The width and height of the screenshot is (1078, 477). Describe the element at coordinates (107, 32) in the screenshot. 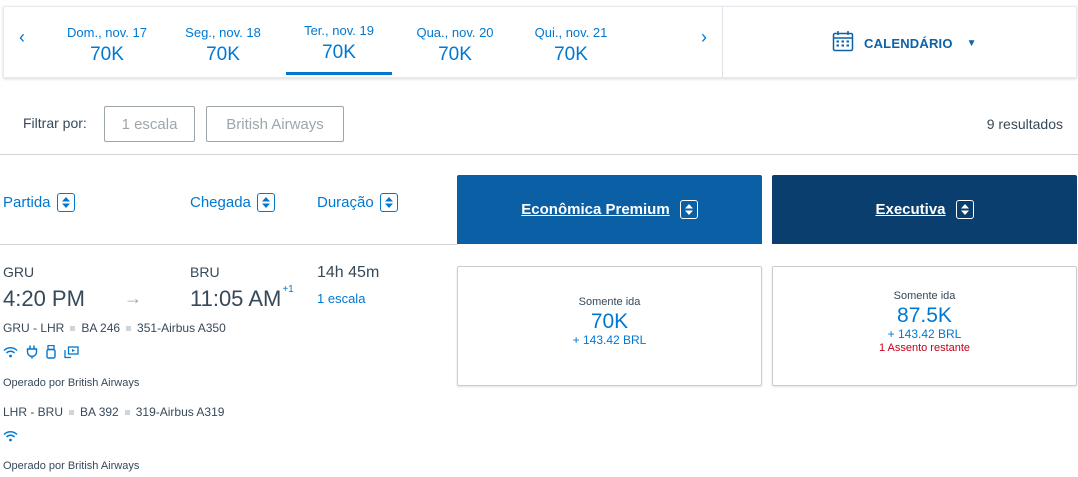

I see `date-label: Dom., nov. 17` at that location.